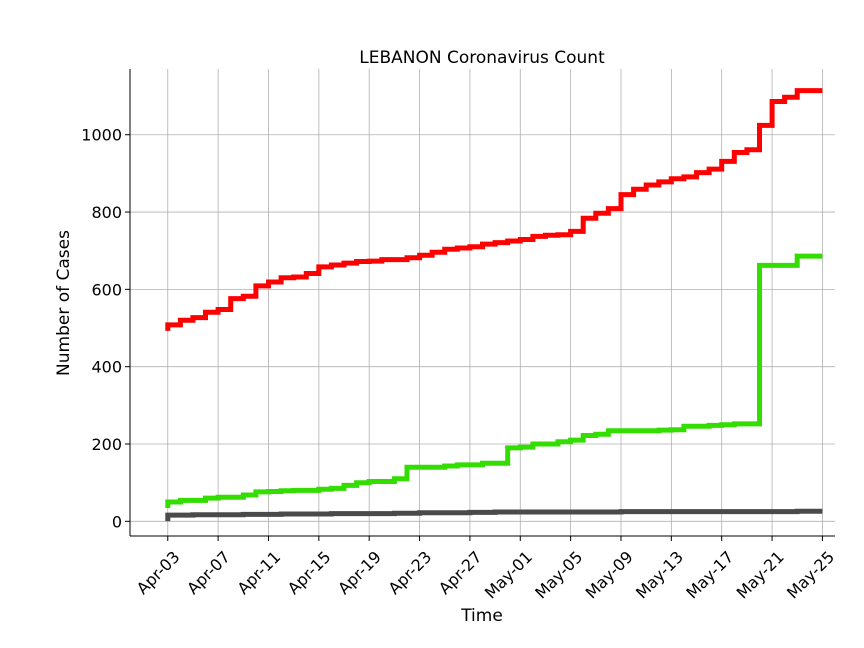  I want to click on x-tick-label: May-05, so click(558, 574).